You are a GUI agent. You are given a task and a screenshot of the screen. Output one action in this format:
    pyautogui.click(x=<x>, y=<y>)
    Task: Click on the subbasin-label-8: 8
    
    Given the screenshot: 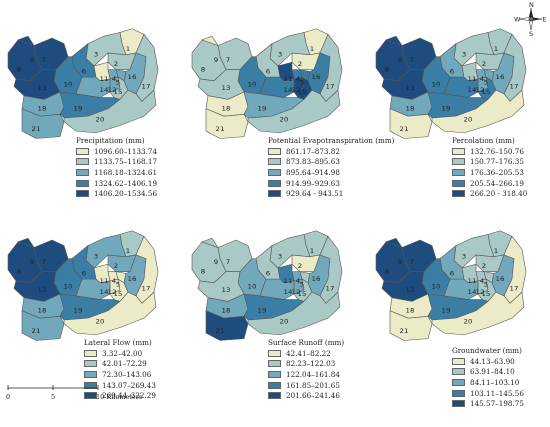 What is the action you would take?
    pyautogui.click(x=19, y=70)
    